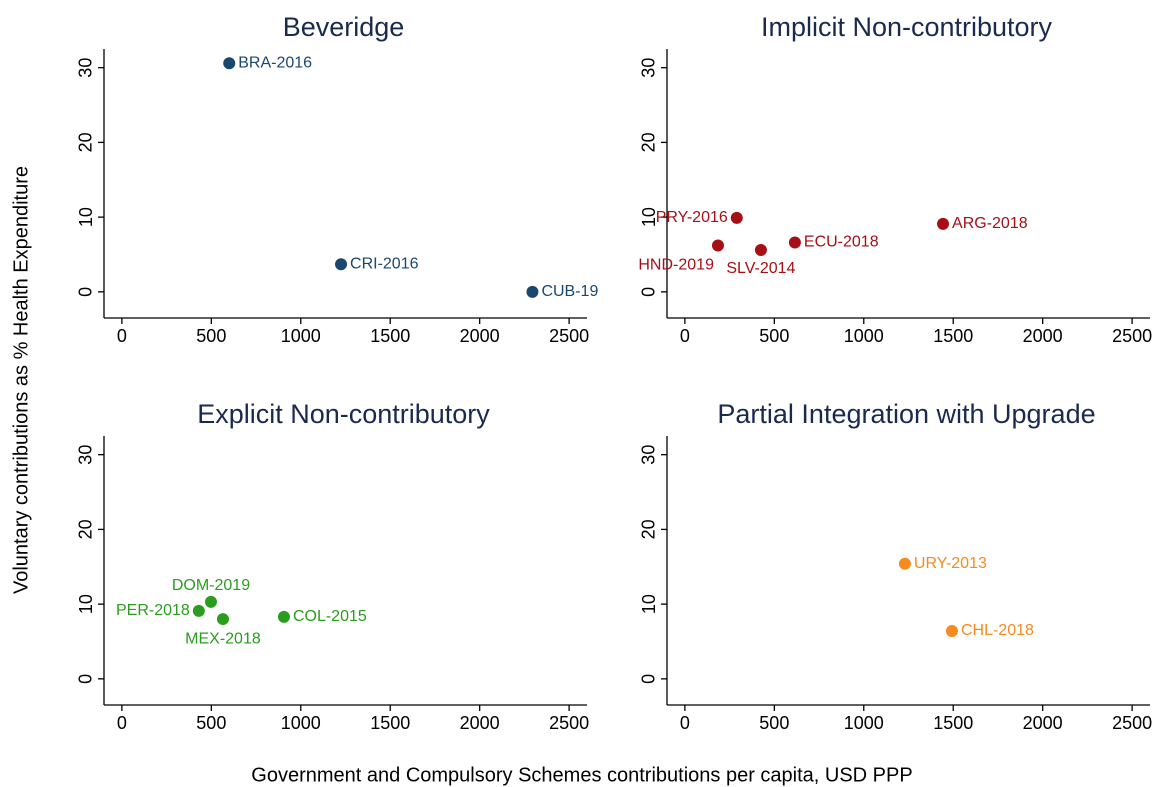 This screenshot has height=787, width=1164. What do you see at coordinates (211, 585) in the screenshot?
I see `point-label: DOM-2019` at bounding box center [211, 585].